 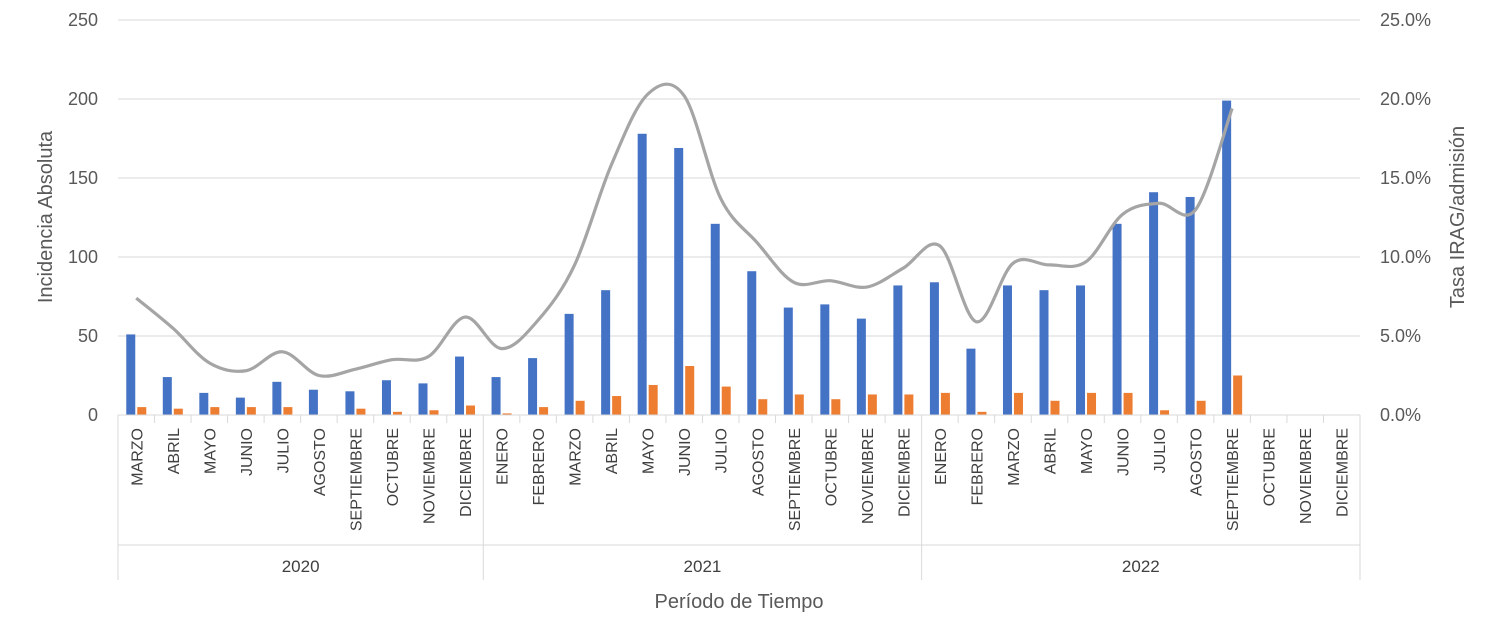 What do you see at coordinates (739, 602) in the screenshot?
I see `x-axis-title: Período de Tiempo` at bounding box center [739, 602].